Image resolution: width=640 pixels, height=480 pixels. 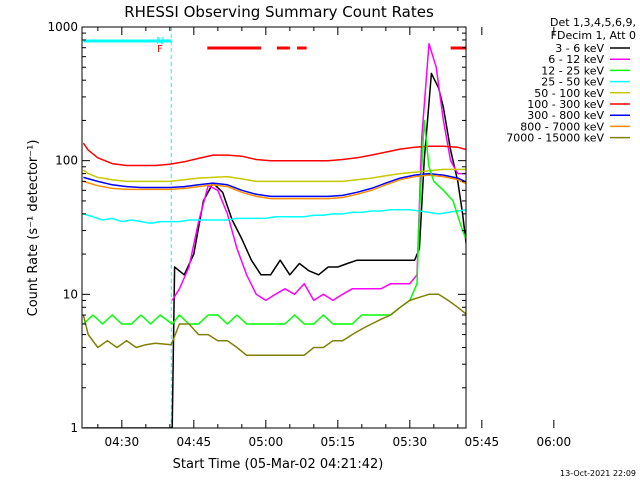 I want to click on x-tick-label: 04:30, so click(x=122, y=442).